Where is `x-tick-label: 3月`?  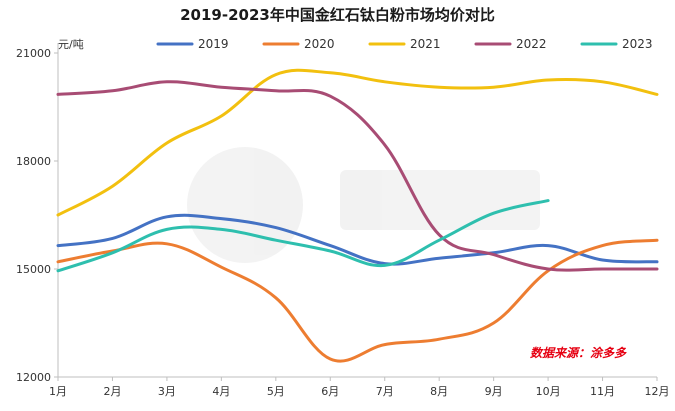
x-tick-label: 3月 is located at coordinates (167, 391).